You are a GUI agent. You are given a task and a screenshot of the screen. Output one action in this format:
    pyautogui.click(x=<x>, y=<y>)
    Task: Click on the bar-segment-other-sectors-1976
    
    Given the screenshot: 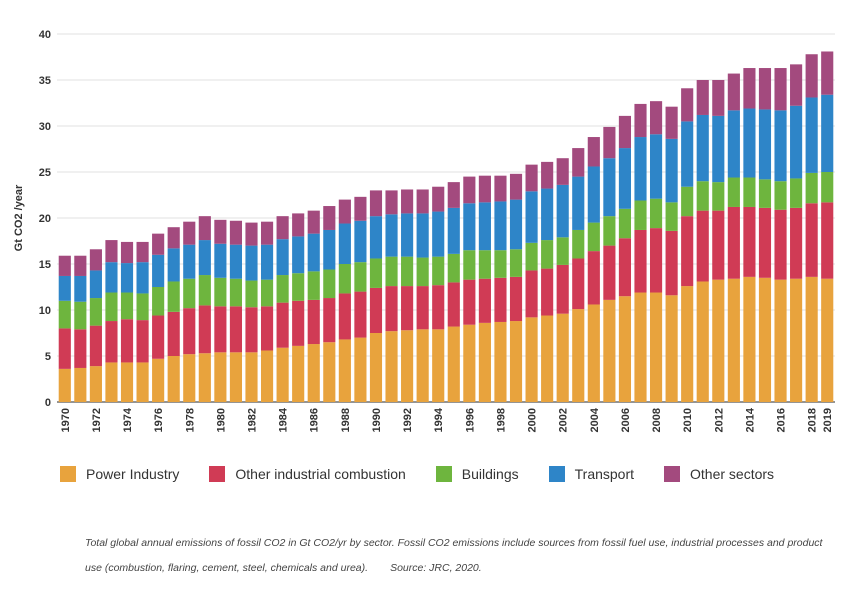 What is the action you would take?
    pyautogui.click(x=158, y=244)
    